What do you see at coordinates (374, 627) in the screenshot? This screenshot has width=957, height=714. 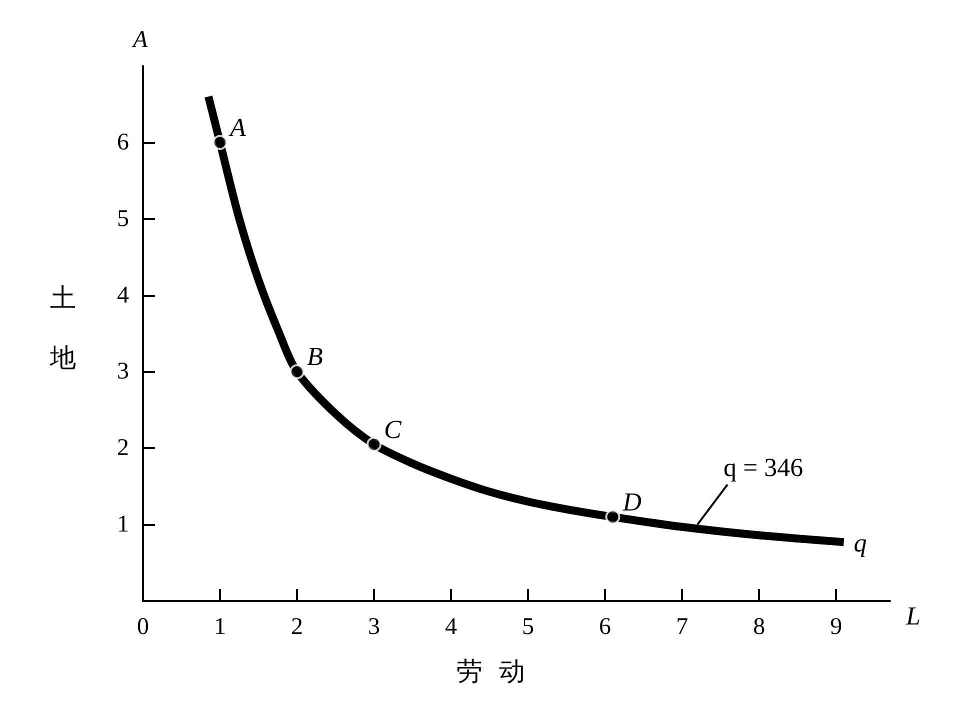 I see `x-tick-label: 3` at bounding box center [374, 627].